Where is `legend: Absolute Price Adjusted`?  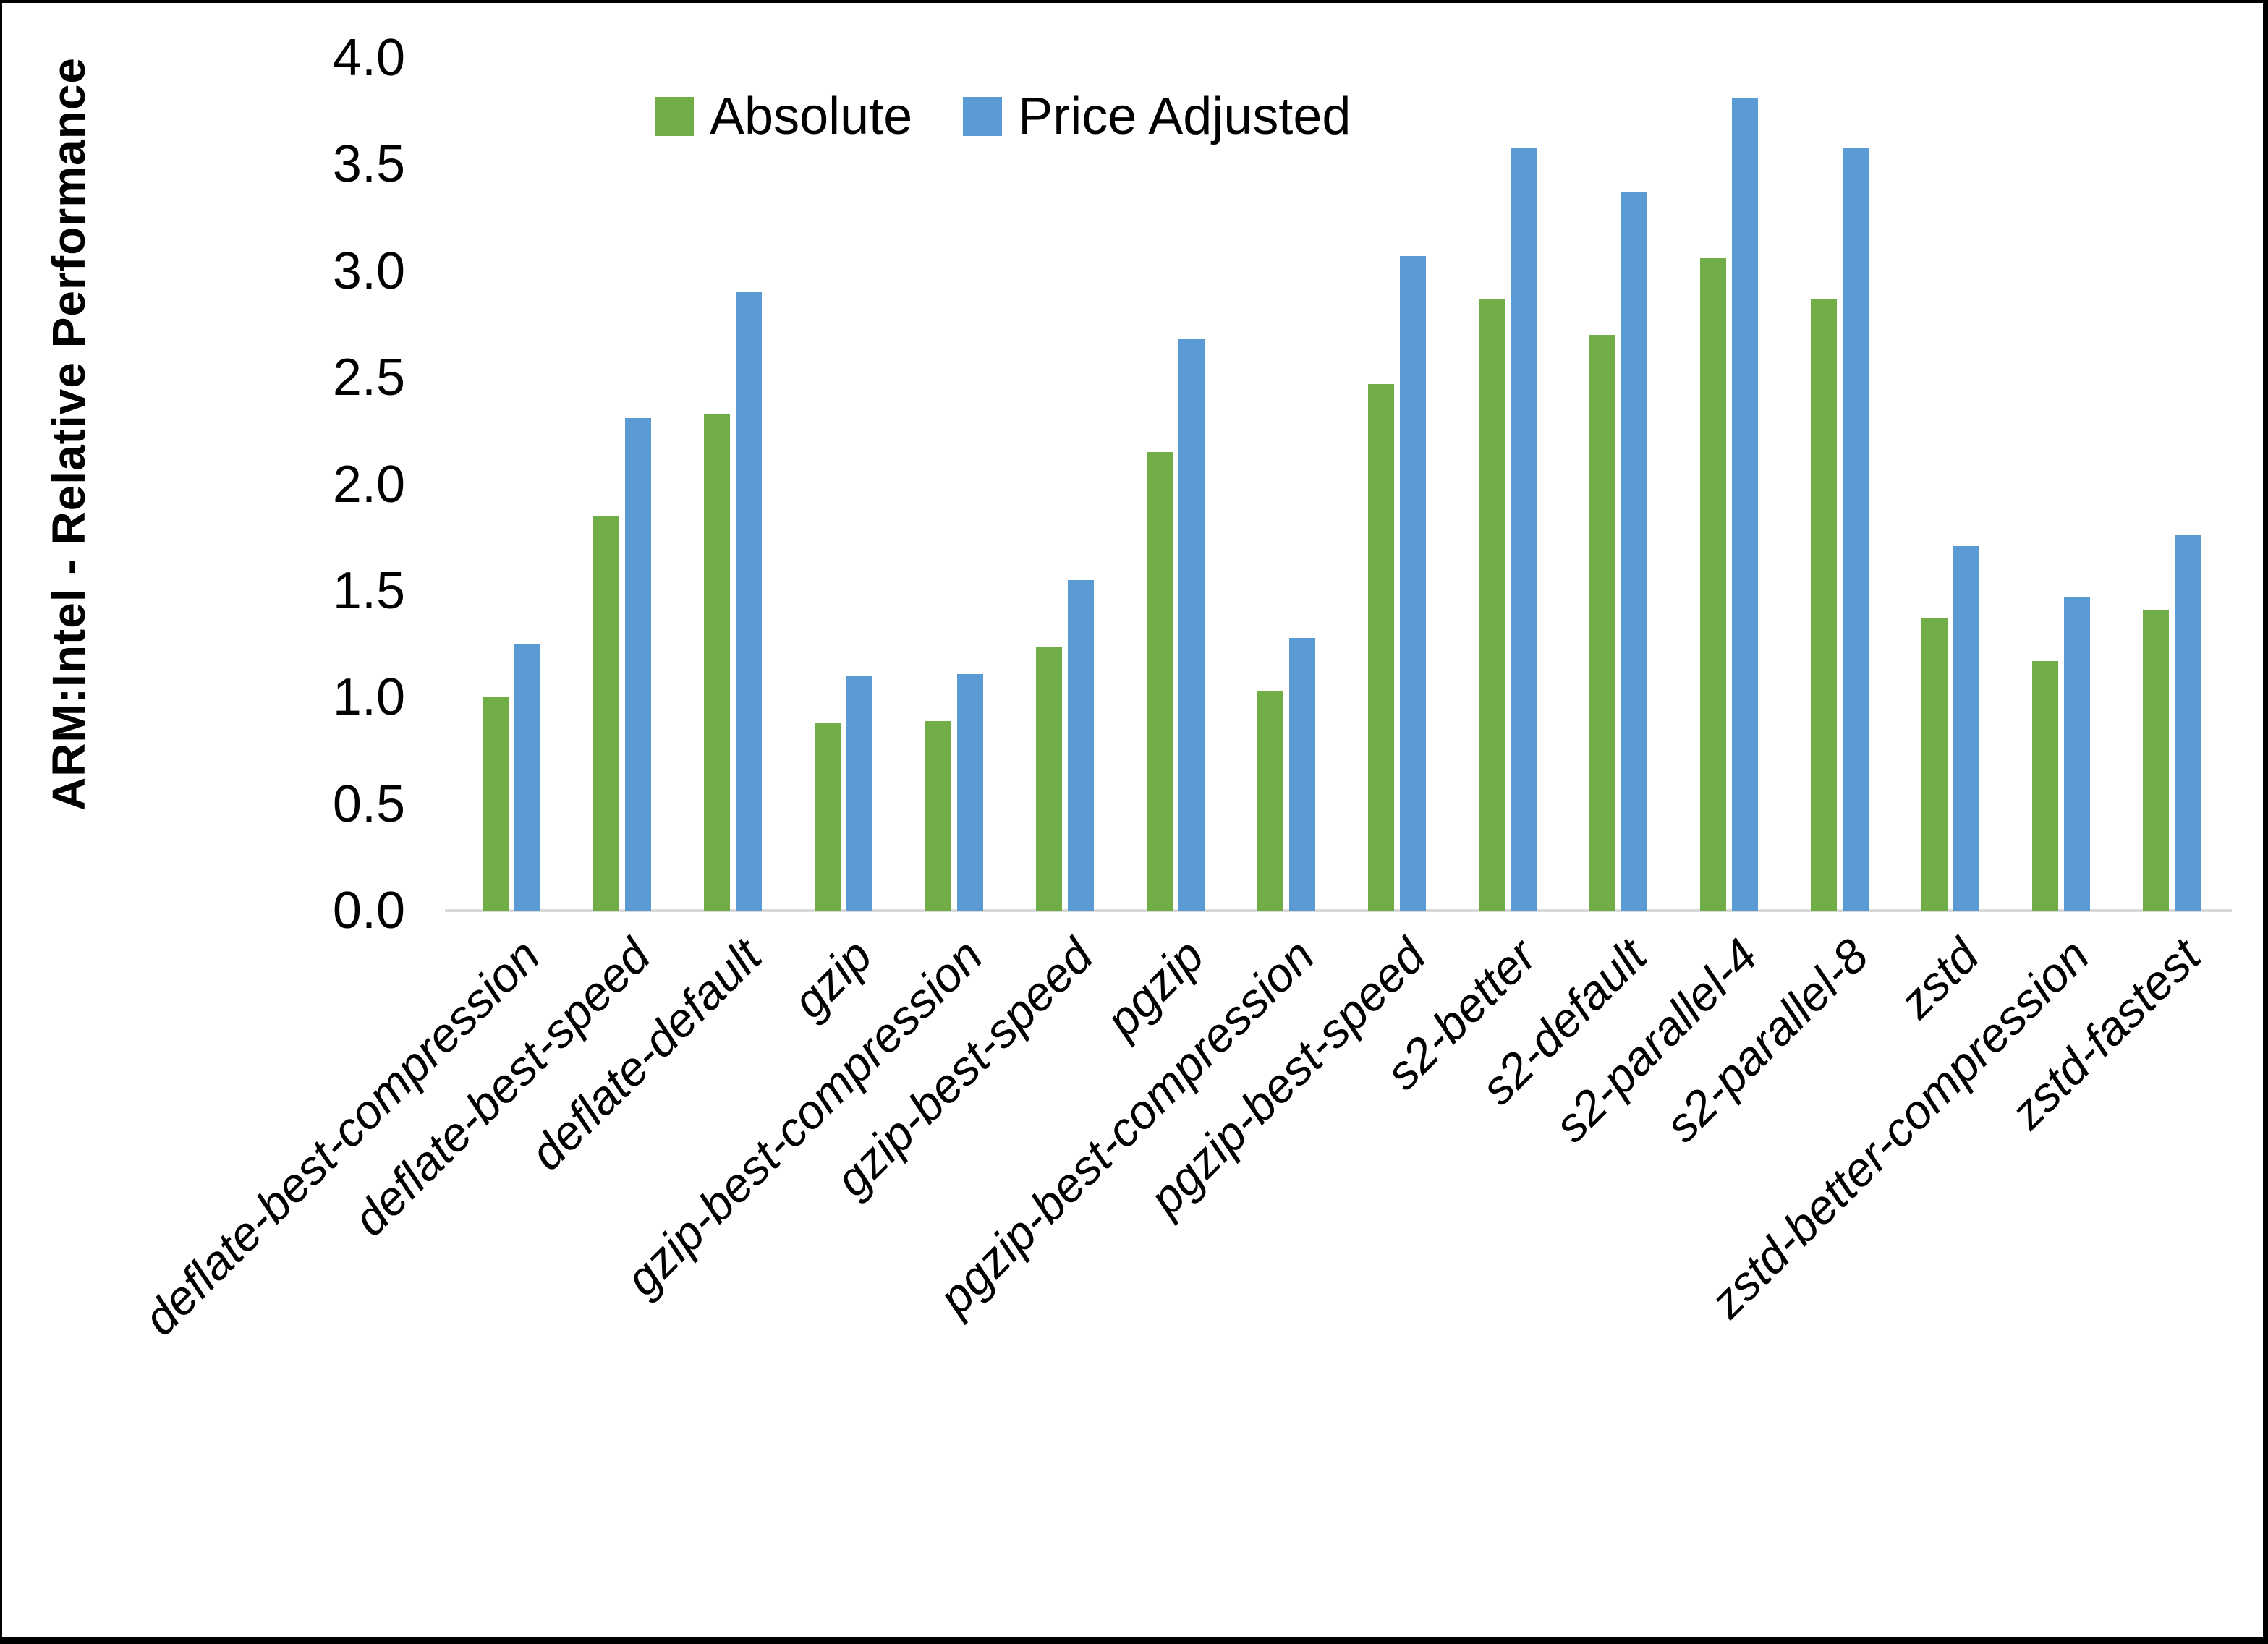
legend: Absolute Price Adjusted is located at coordinates (1003, 116).